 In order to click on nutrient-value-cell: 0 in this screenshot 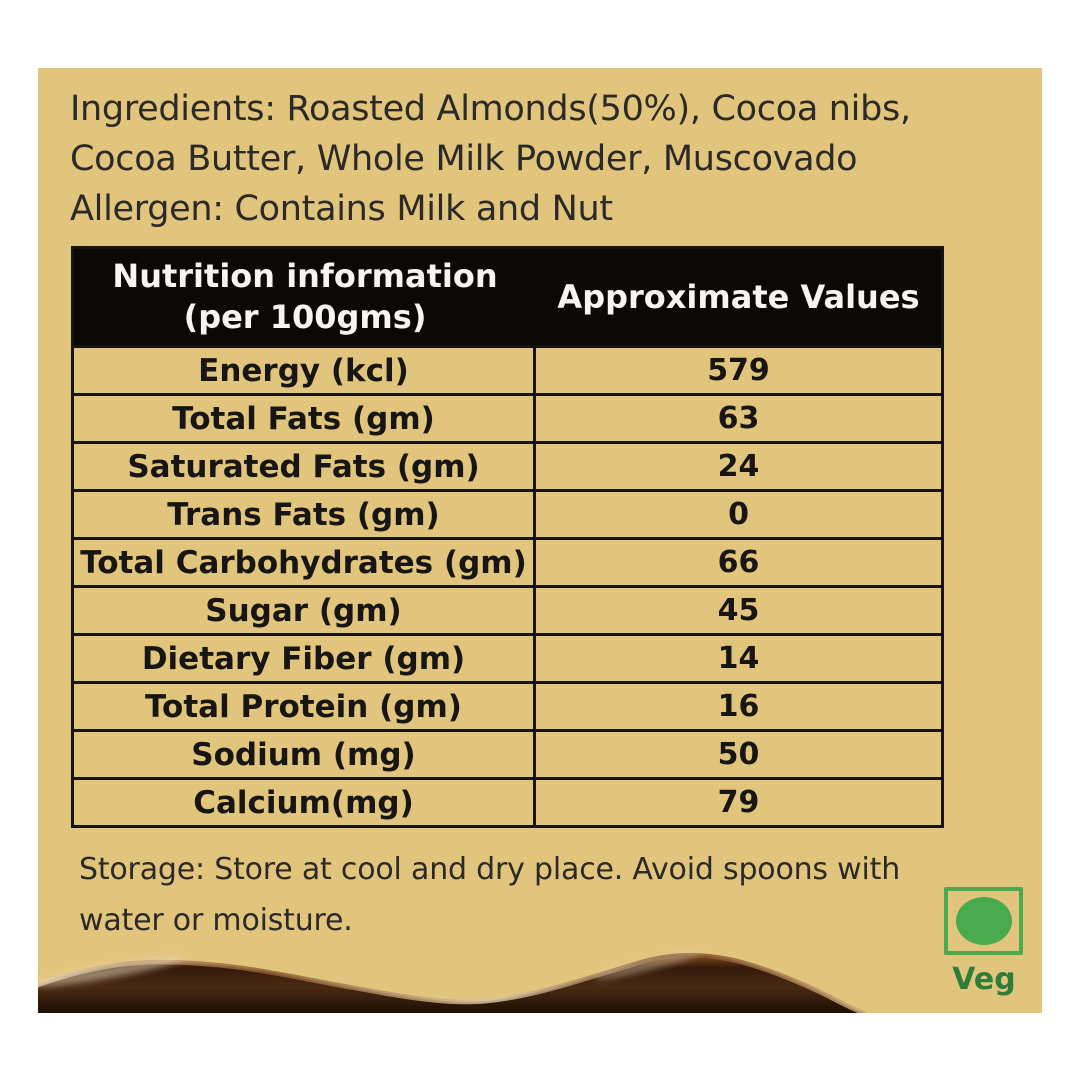, I will do `click(738, 514)`.